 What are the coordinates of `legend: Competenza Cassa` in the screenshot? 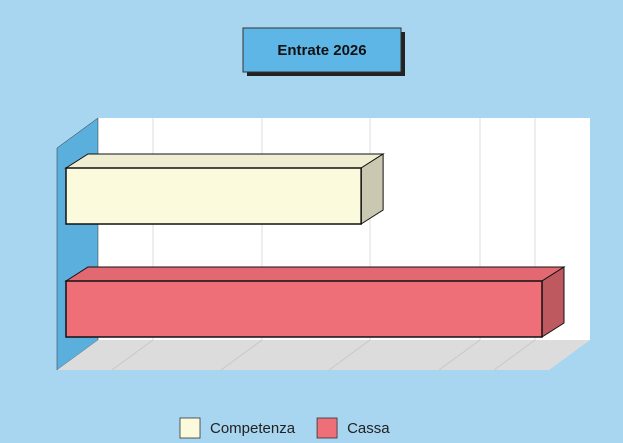 It's located at (284, 428).